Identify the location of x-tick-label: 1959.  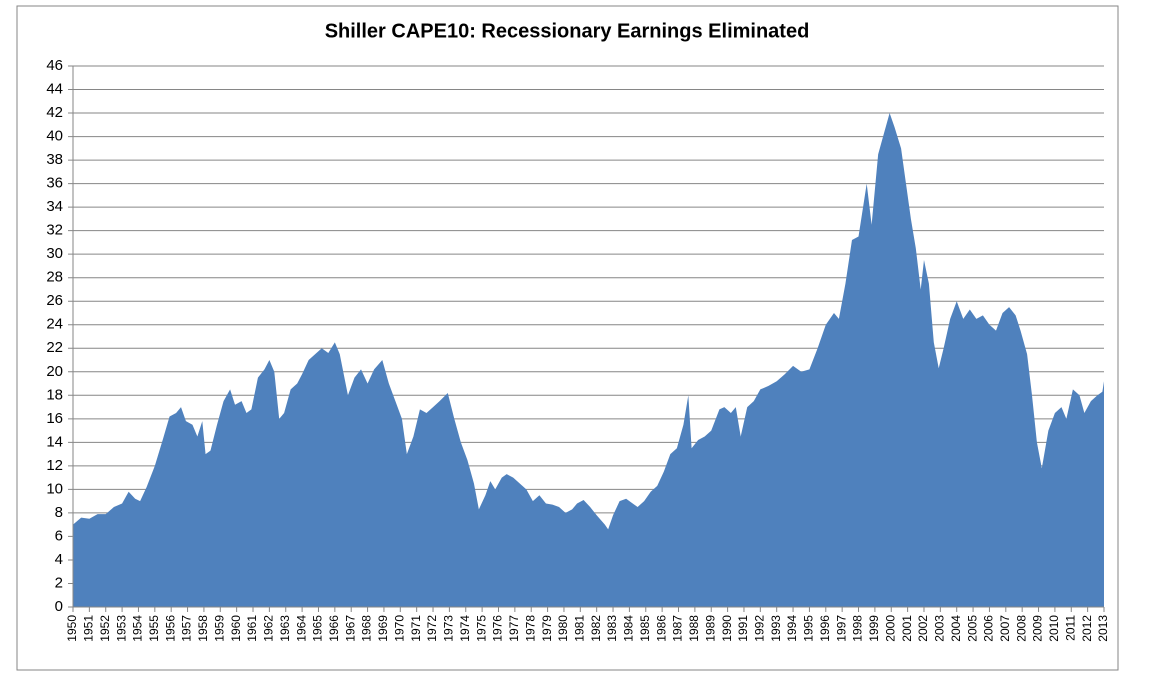
(219, 628).